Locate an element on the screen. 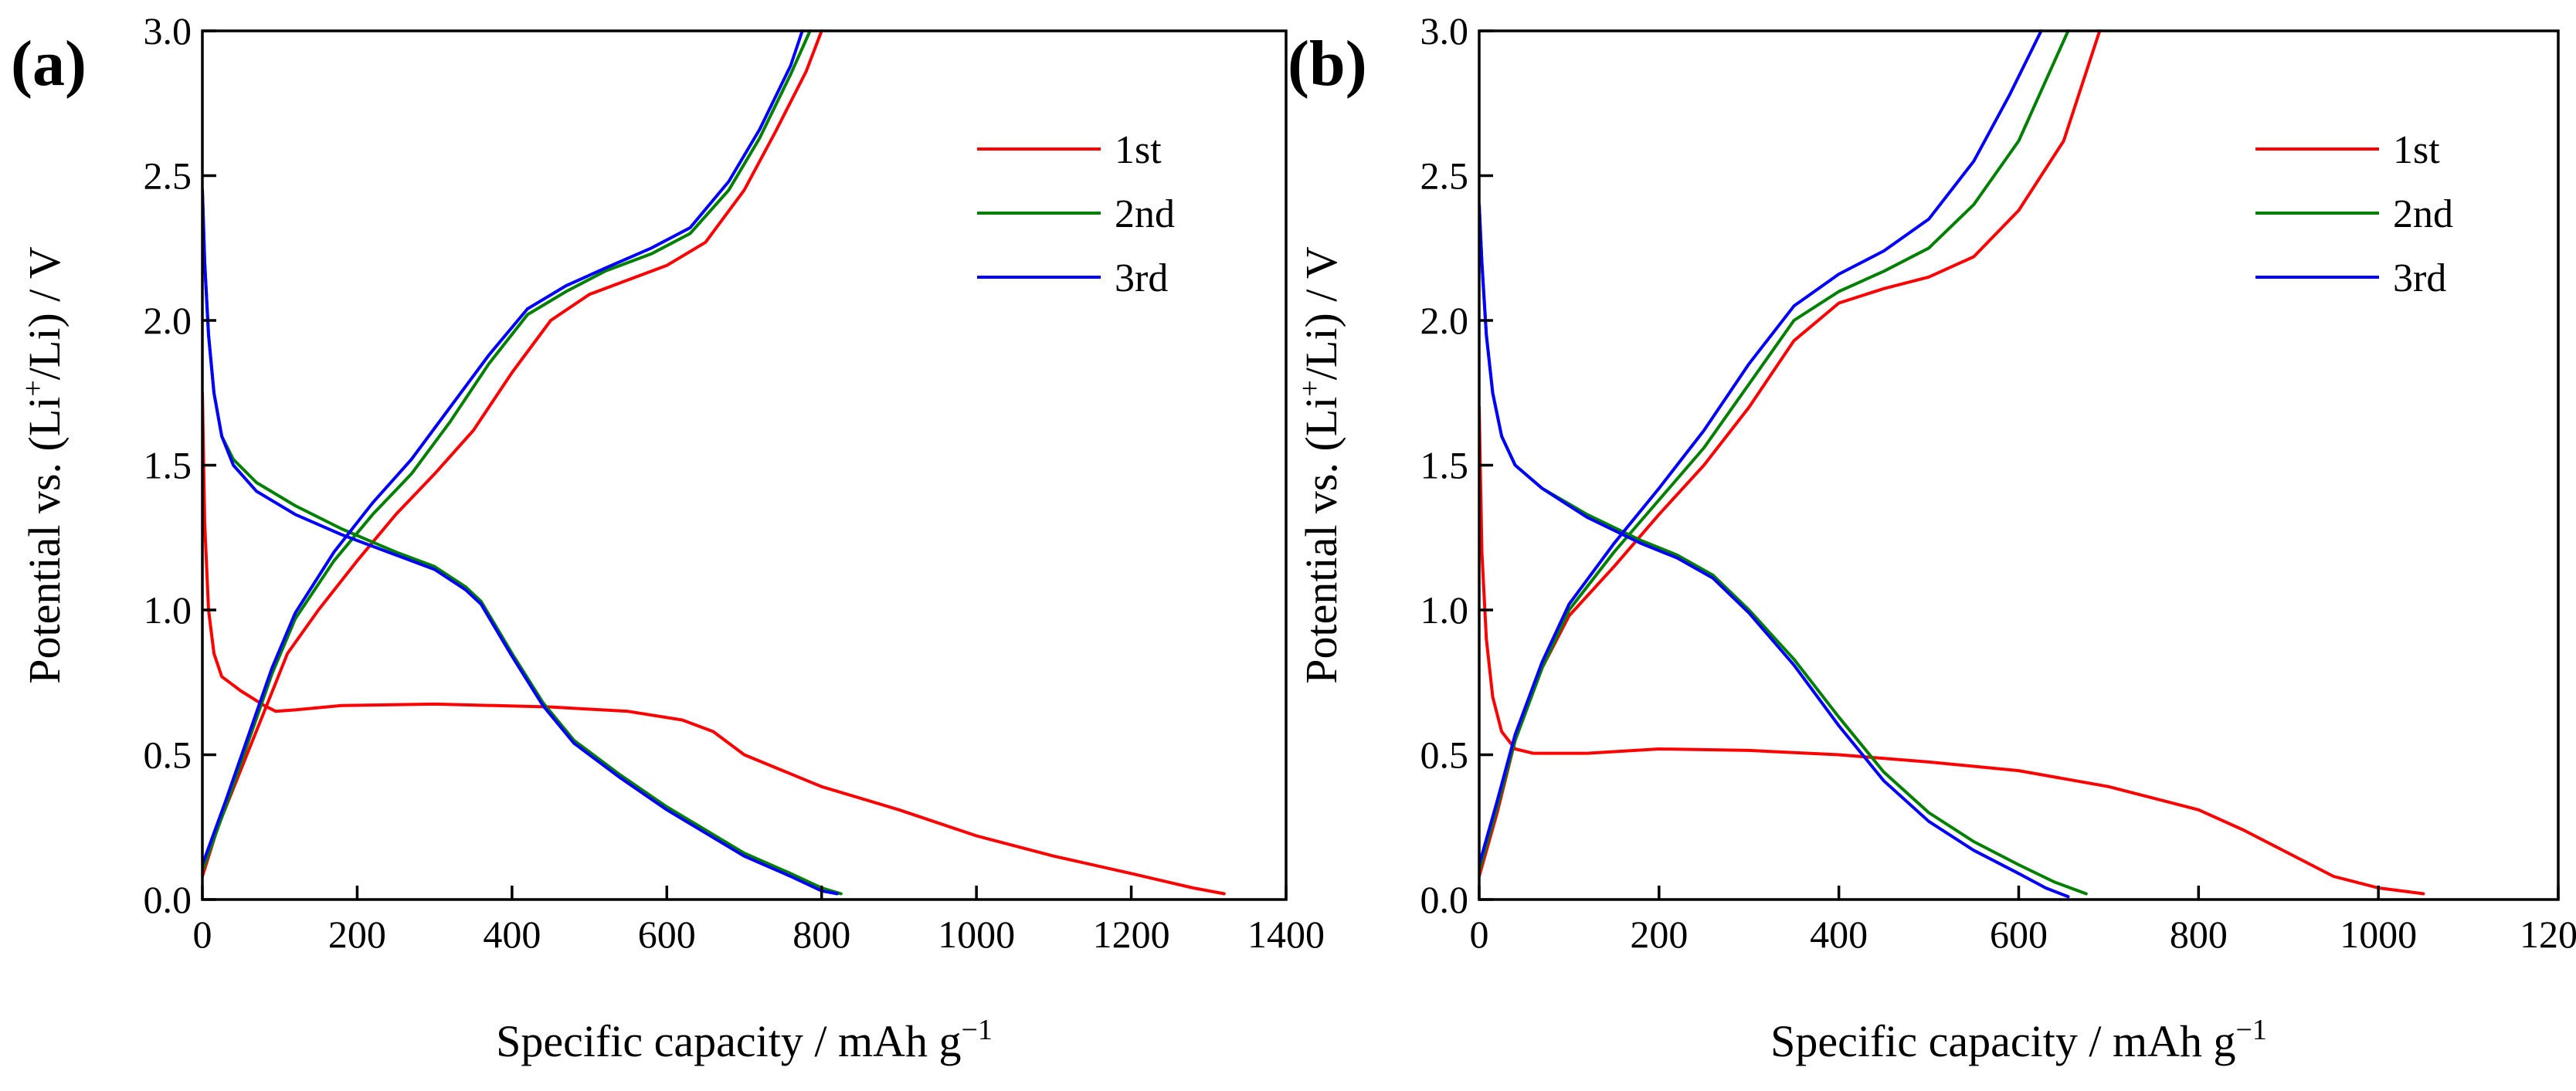 This screenshot has height=1091, width=2576. x-tick-label-a: 1000 is located at coordinates (976, 934).